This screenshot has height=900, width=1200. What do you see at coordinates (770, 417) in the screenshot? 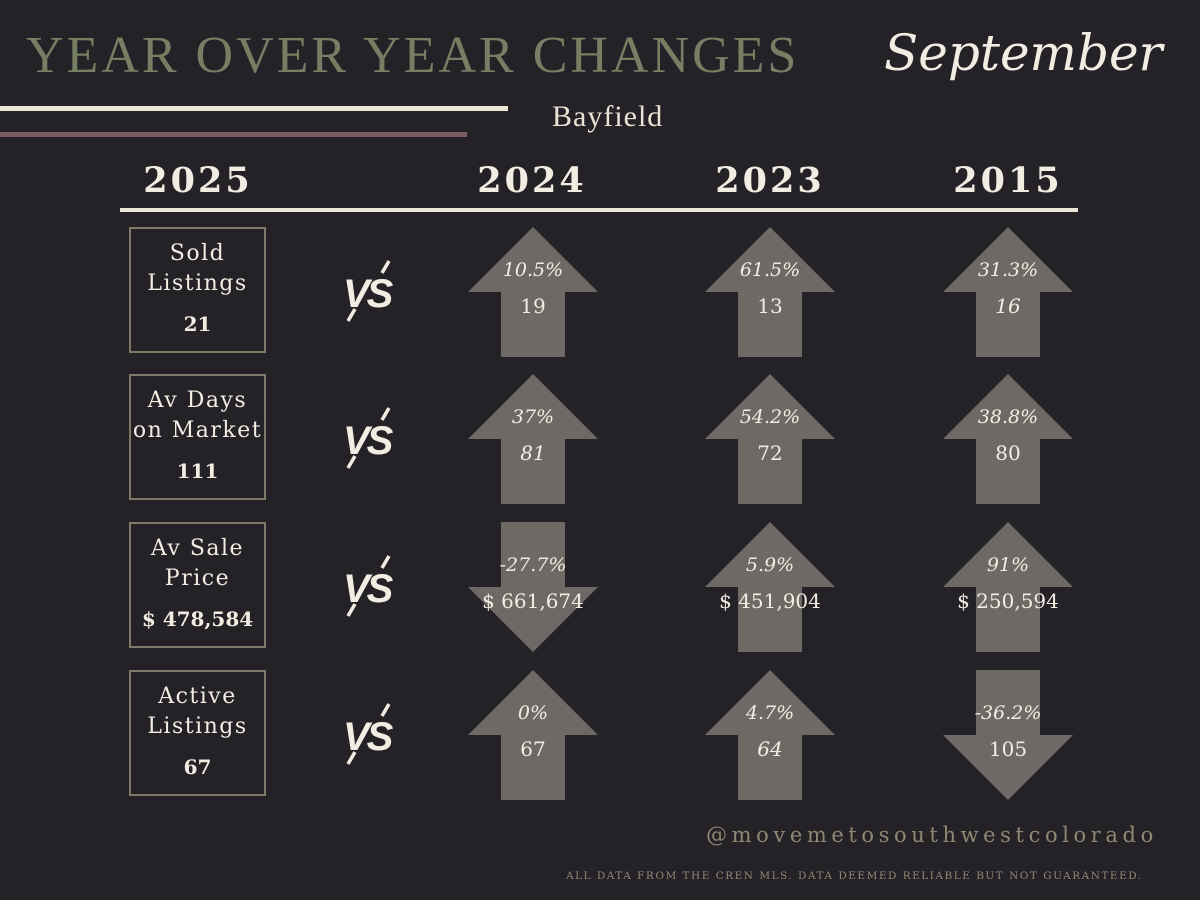
I see `percent-change: 54.2%` at bounding box center [770, 417].